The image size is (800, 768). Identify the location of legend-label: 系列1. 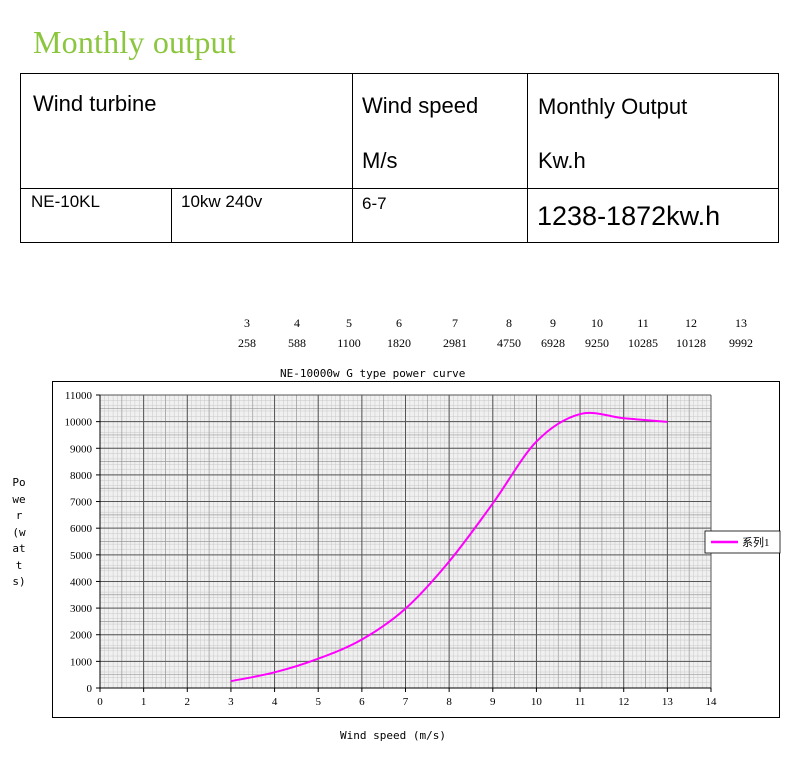
(756, 542).